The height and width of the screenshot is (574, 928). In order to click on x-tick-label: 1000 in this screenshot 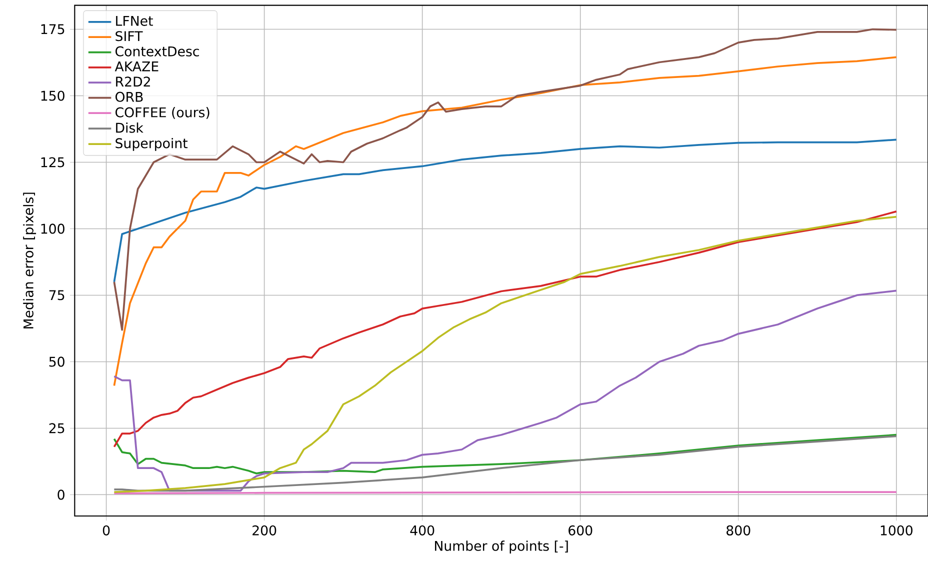, I will do `click(896, 530)`.